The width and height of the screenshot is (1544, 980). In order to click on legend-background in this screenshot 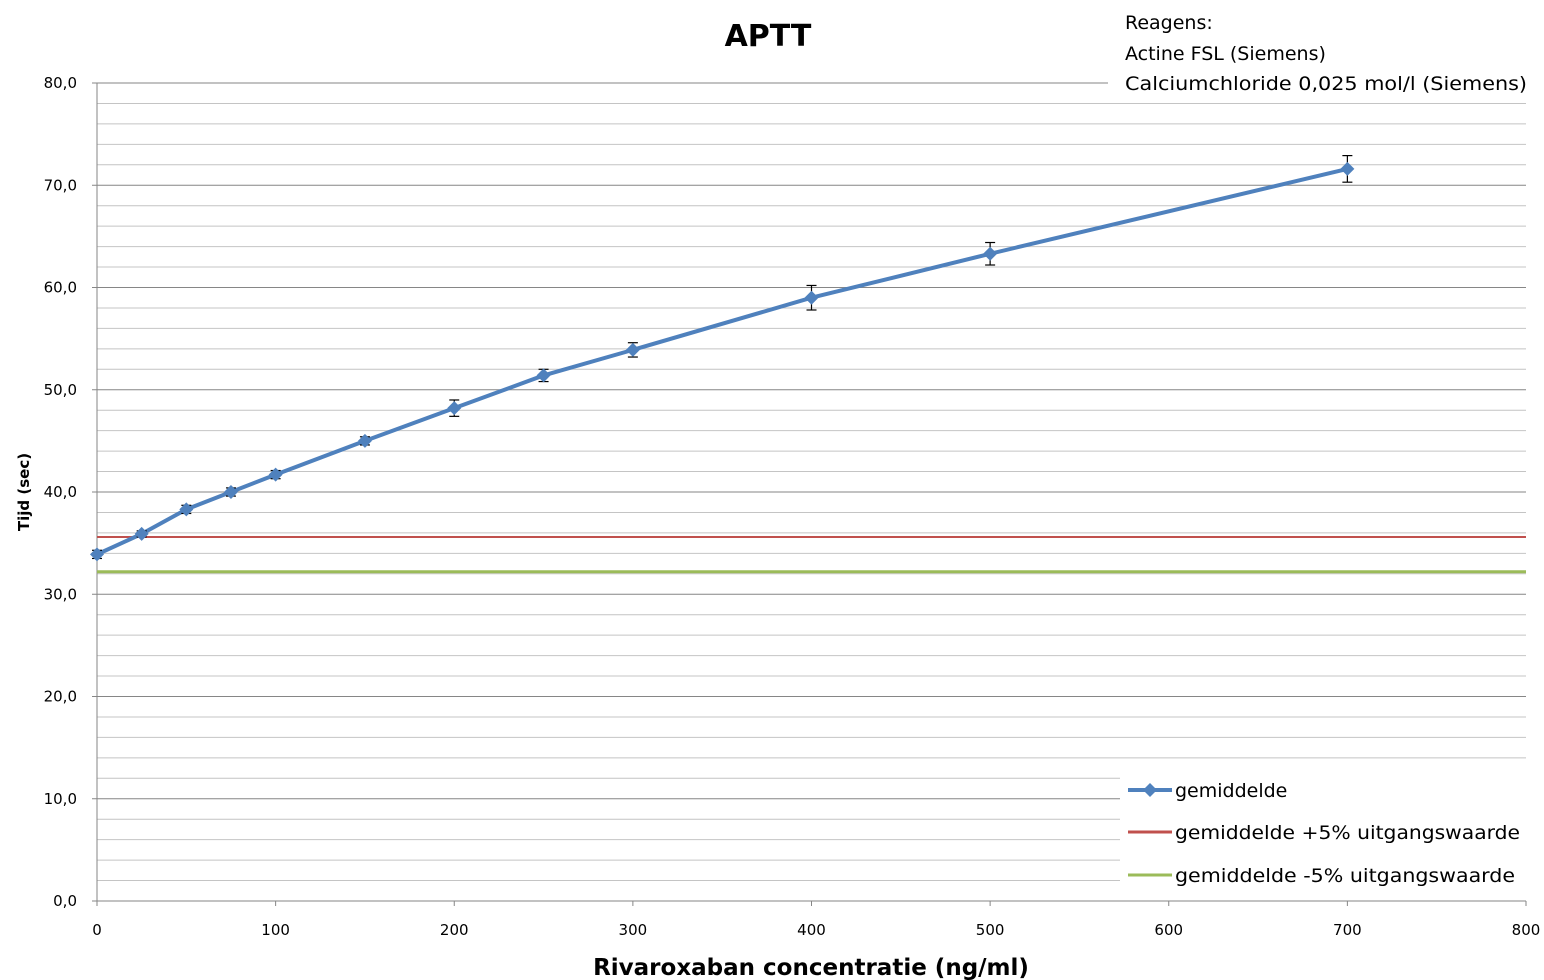, I will do `click(1326, 831)`.